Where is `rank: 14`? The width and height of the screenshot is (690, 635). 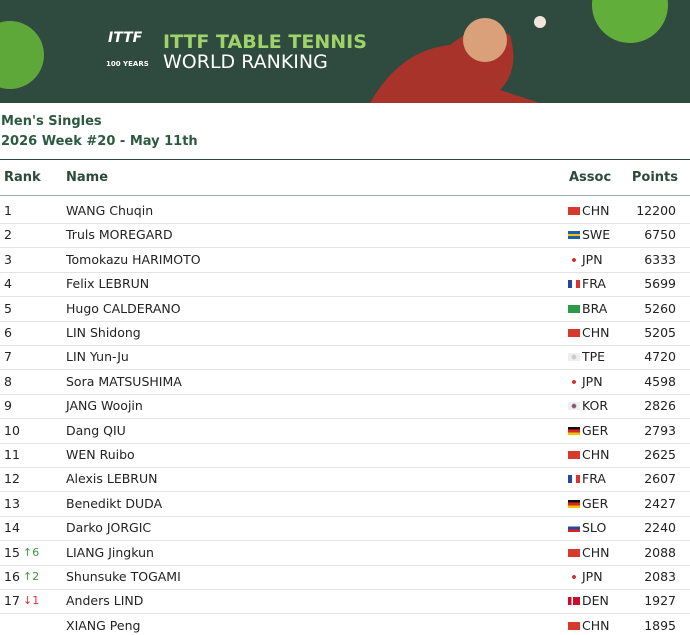 rank: 14 is located at coordinates (12, 528).